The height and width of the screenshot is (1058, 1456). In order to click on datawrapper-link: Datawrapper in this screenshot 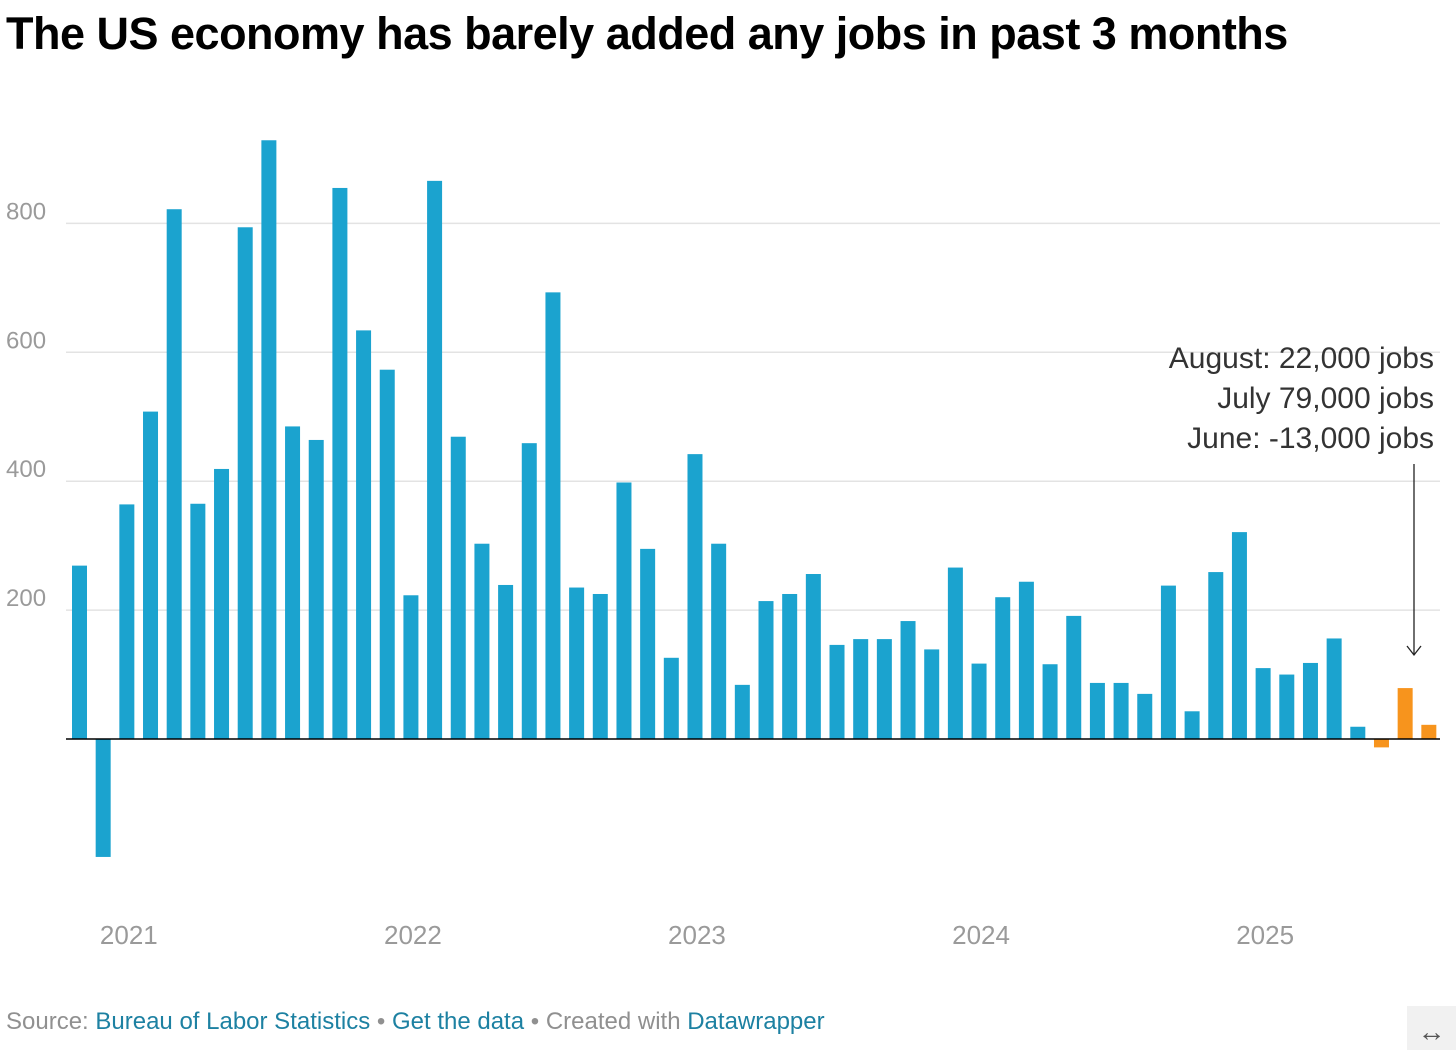, I will do `click(756, 1021)`.